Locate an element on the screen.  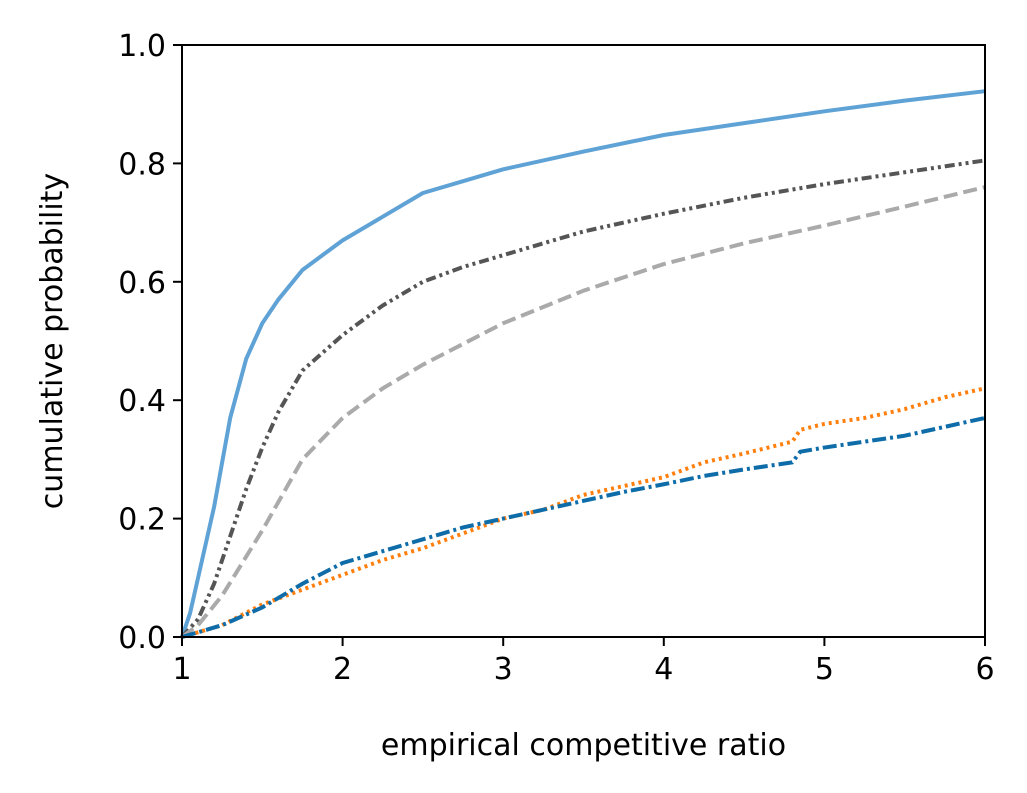
x-tick-label: 5 is located at coordinates (824, 669).